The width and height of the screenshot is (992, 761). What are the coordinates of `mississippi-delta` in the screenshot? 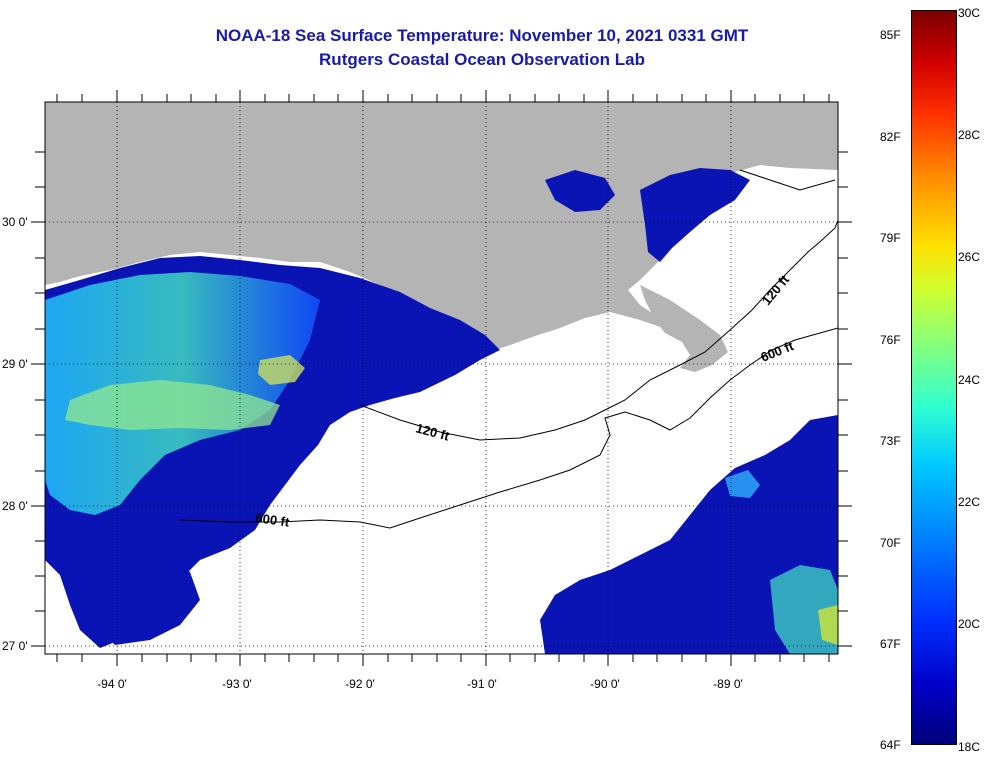 It's located at (684, 328).